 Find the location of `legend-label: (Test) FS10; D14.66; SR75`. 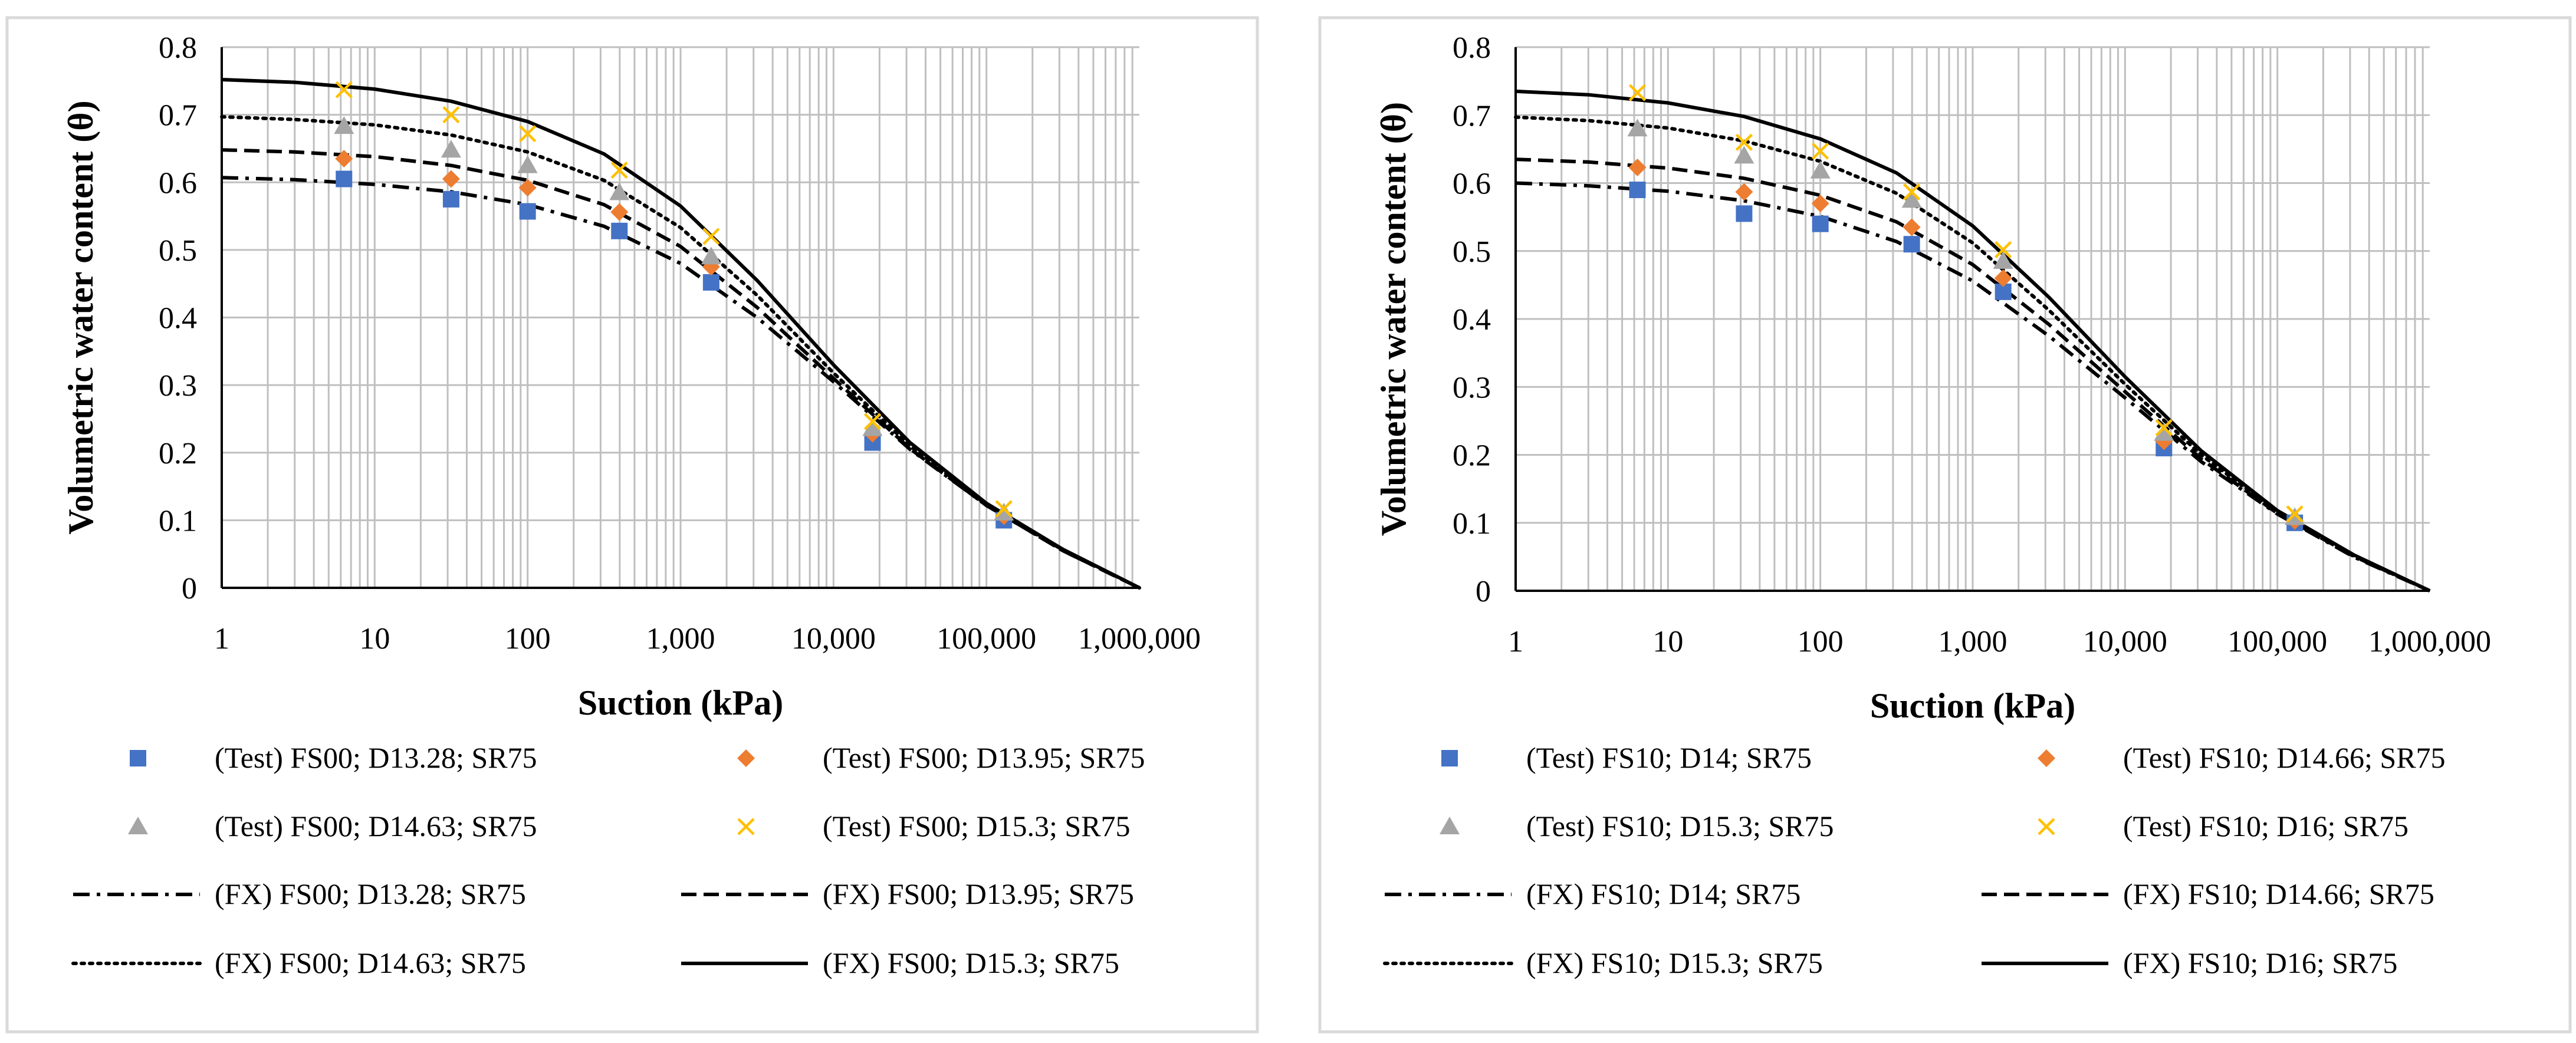

legend-label: (Test) FS10; D14.66; SR75 is located at coordinates (2284, 757).